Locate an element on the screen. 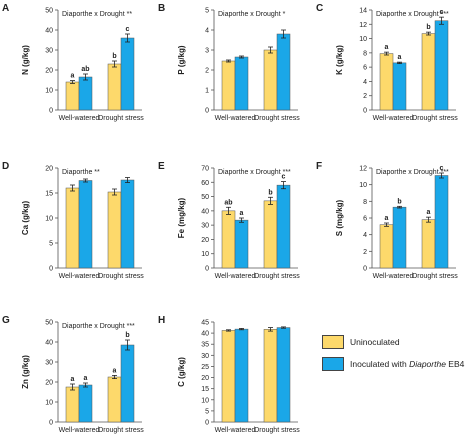 The height and width of the screenshot is (438, 474). y-tick-label: 35 is located at coordinates (205, 345).